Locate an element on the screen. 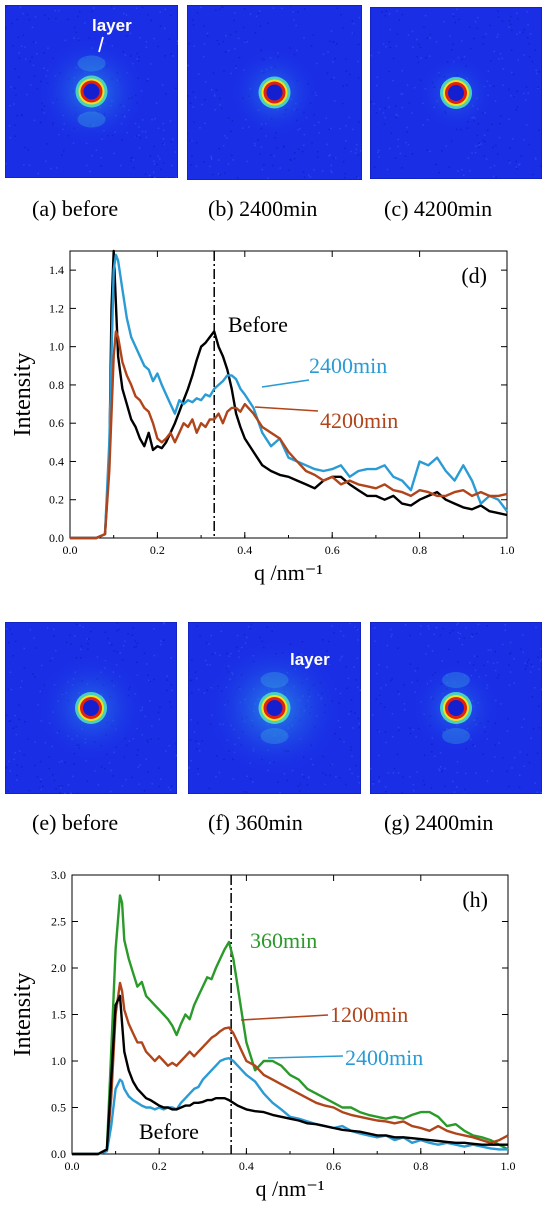  y-tick-label: 0.5 is located at coordinates (58, 1108).